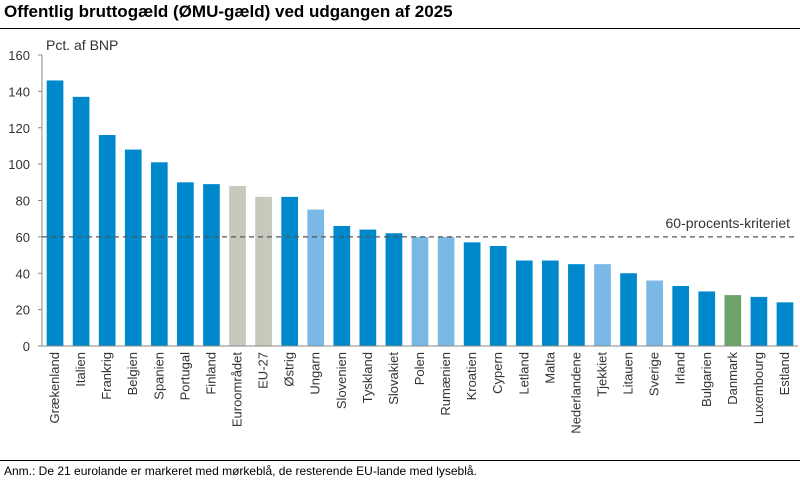  What do you see at coordinates (549, 367) in the screenshot?
I see `x-tick-label: Malta` at bounding box center [549, 367].